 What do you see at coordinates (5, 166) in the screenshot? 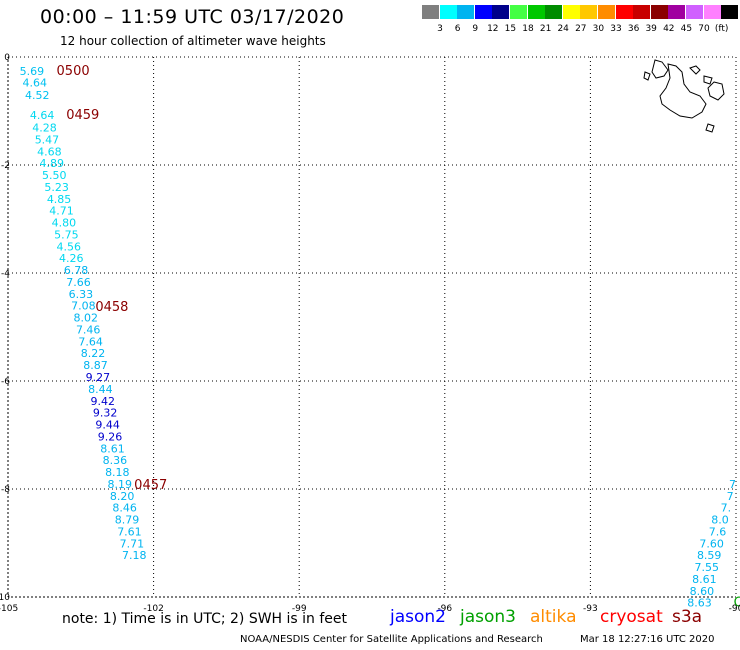
I see `y-tick-label: -2` at bounding box center [5, 166].